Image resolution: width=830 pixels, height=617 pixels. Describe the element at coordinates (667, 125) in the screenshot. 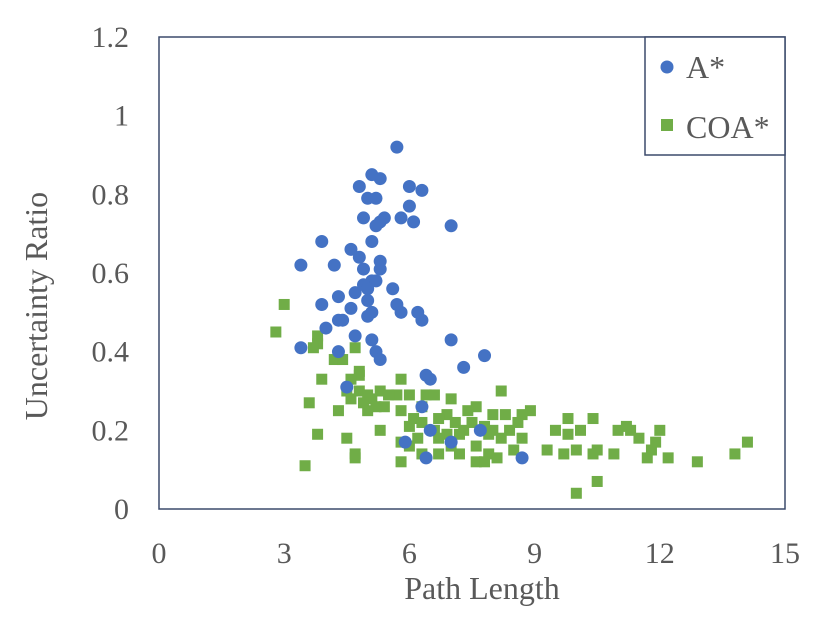

I see `legend-marker-coa-star` at that location.